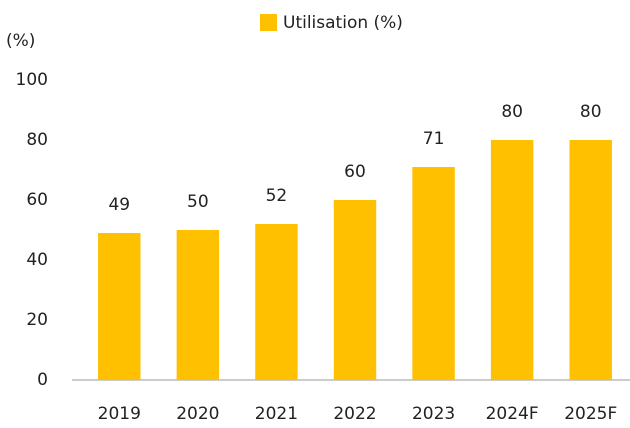  I want to click on data-label: 49, so click(119, 205).